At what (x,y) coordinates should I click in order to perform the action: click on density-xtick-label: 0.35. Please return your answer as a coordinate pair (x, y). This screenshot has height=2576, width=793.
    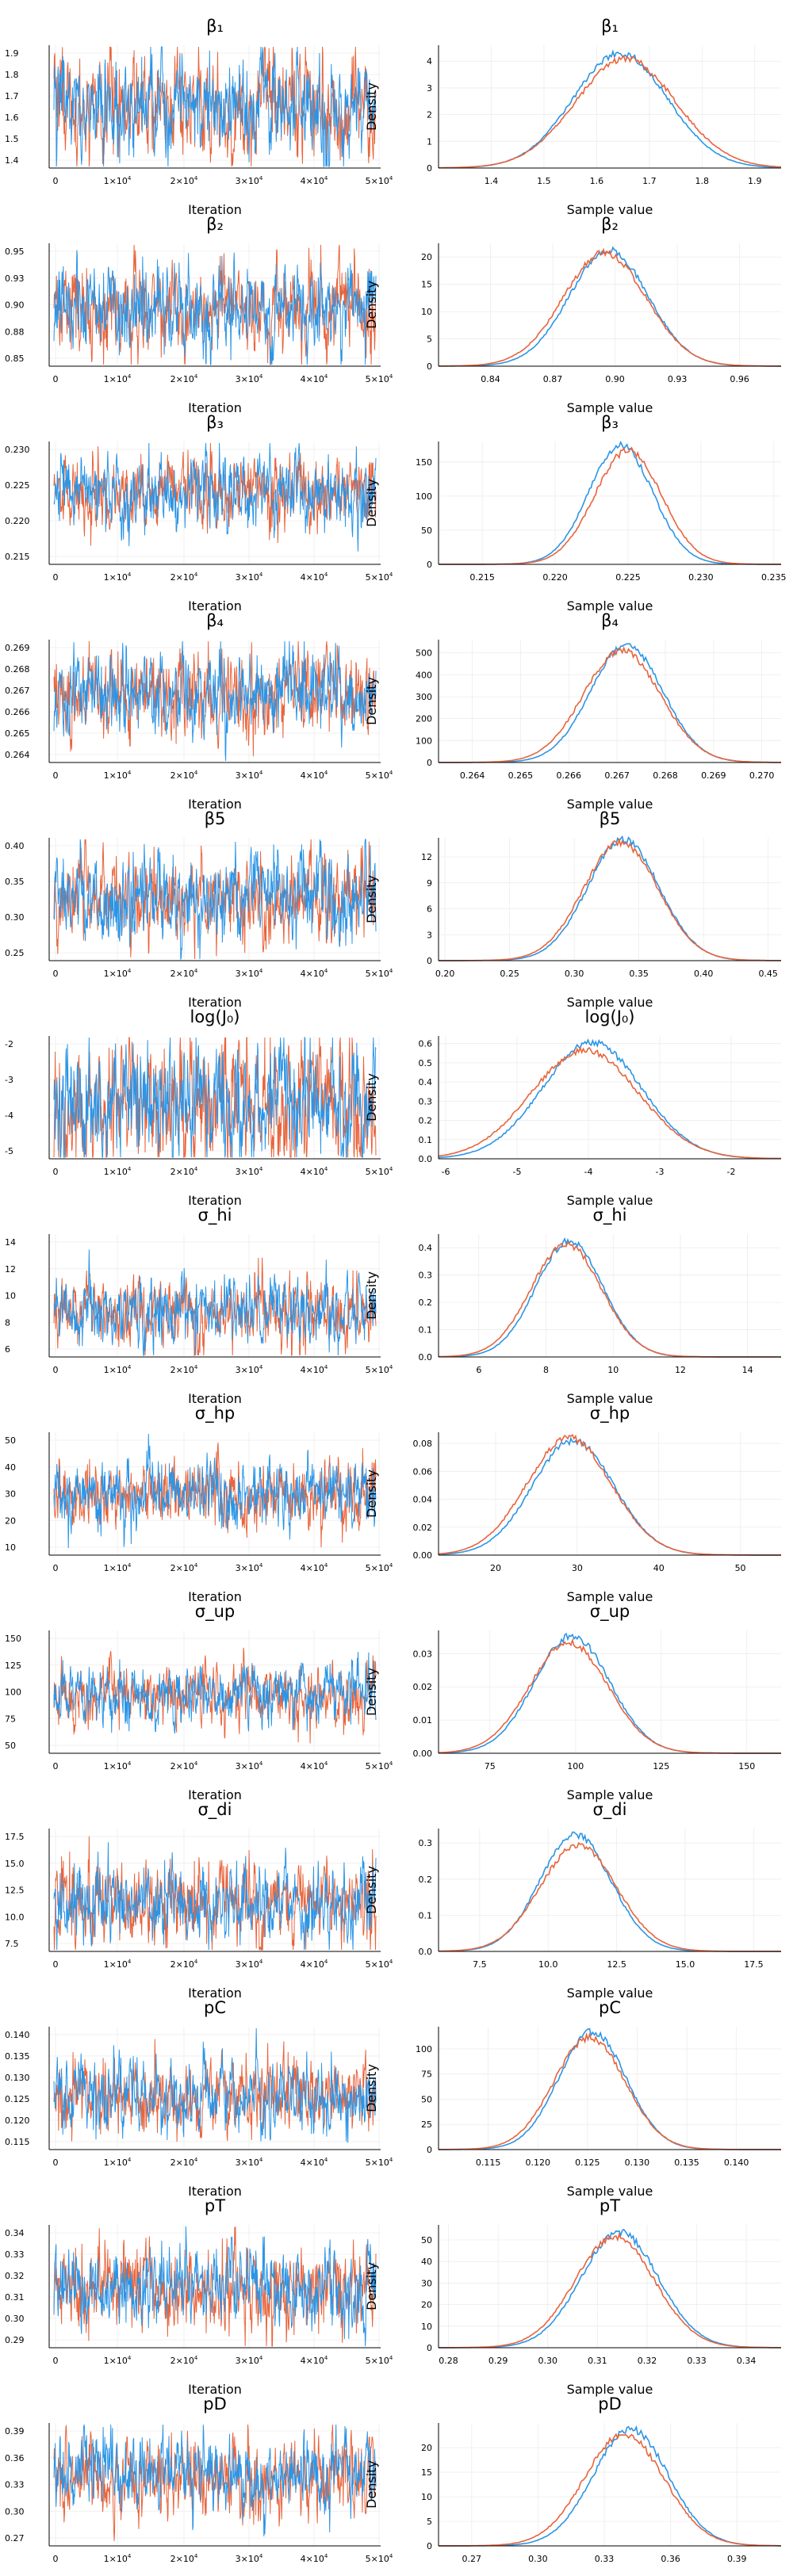
    Looking at the image, I should click on (639, 974).